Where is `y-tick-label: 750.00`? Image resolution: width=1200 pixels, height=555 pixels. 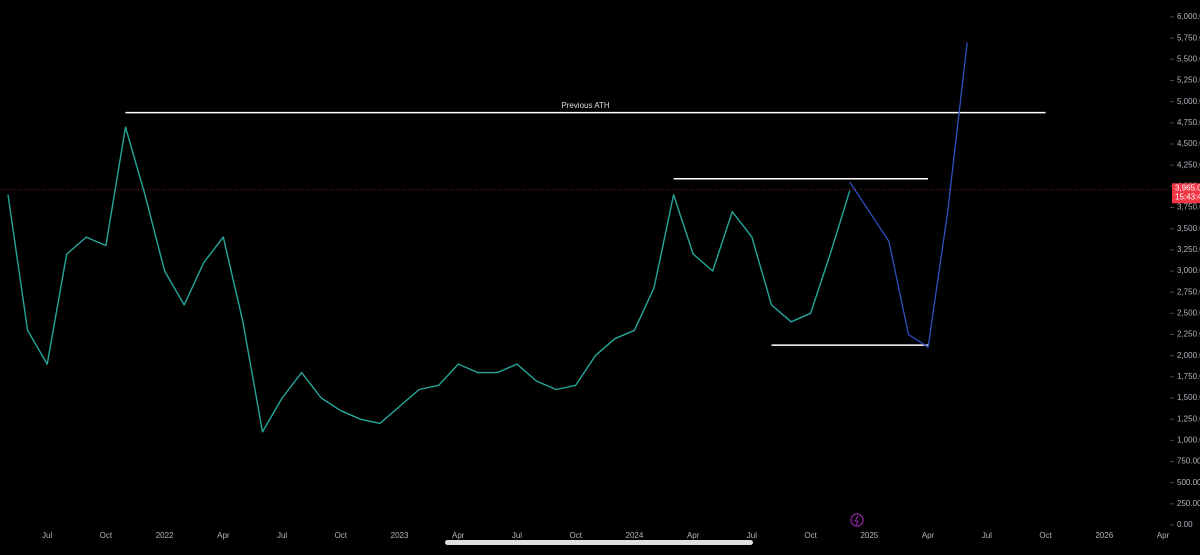
y-tick-label: 750.00 is located at coordinates (1188, 461).